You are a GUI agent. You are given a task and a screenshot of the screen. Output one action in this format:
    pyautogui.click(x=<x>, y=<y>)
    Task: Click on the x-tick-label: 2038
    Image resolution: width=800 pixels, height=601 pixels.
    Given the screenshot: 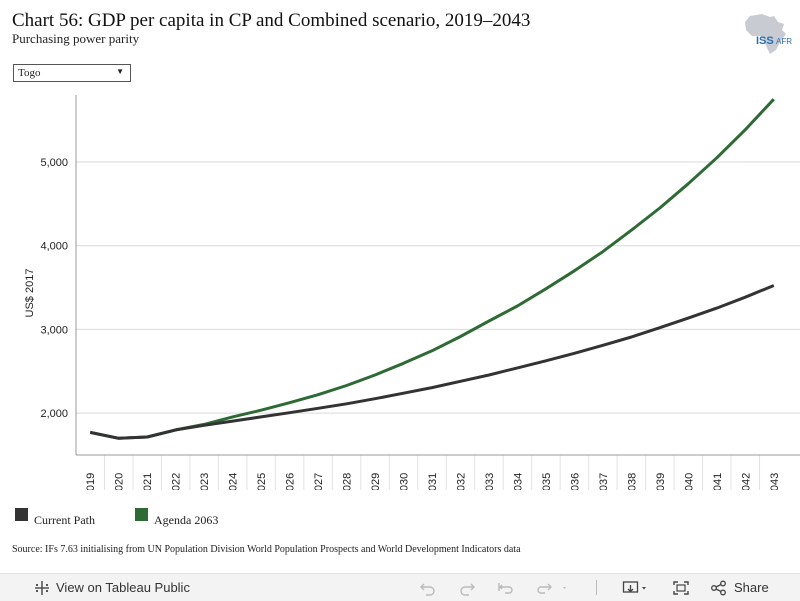 What is the action you would take?
    pyautogui.click(x=632, y=481)
    